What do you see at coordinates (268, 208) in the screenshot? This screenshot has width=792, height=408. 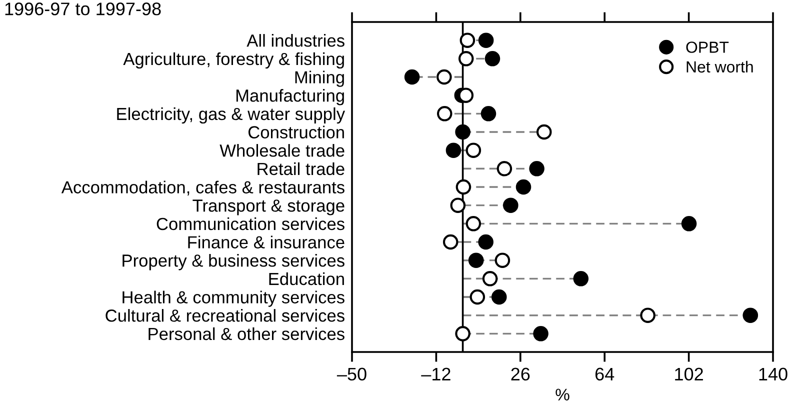 I see `y-tick-label: Transport & storage` at bounding box center [268, 208].